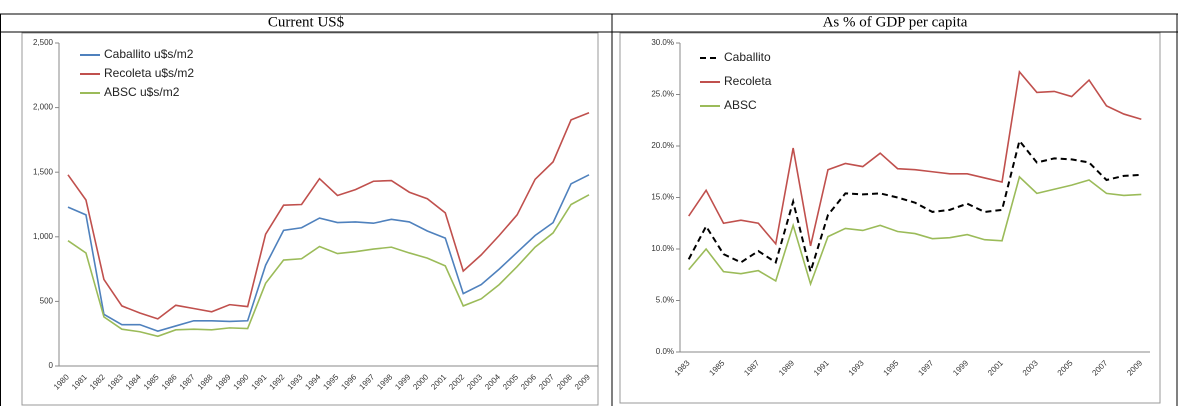 The image size is (1178, 406). What do you see at coordinates (133, 381) in the screenshot?
I see `x-tick-label: 1984` at bounding box center [133, 381].